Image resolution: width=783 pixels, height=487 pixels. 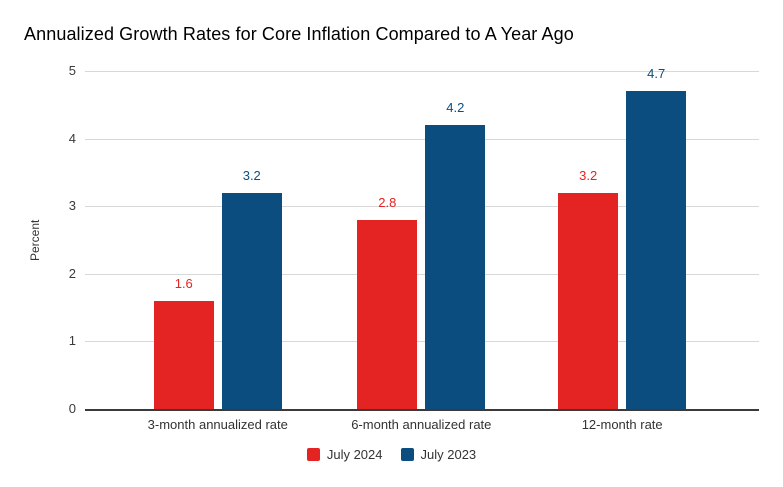 What do you see at coordinates (72, 138) in the screenshot?
I see `y-tick-label: 4` at bounding box center [72, 138].